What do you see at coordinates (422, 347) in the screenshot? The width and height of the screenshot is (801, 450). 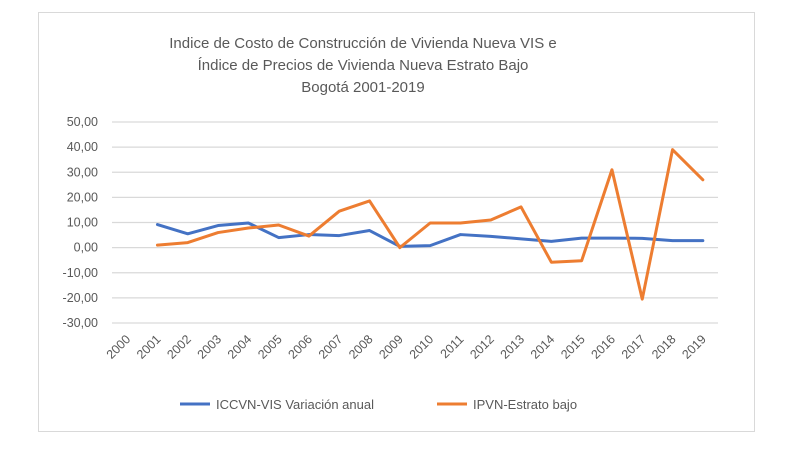 I see `x-tick-label: 2010` at bounding box center [422, 347].